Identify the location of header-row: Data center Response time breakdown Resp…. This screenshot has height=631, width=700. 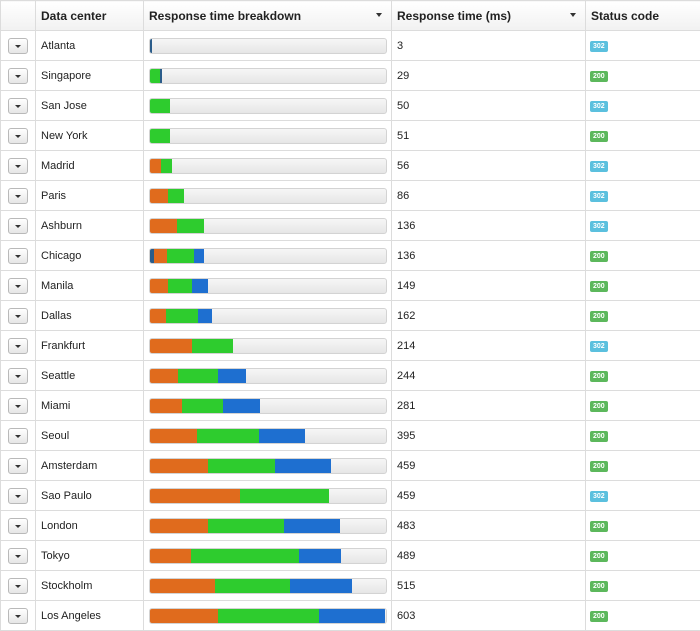
(350, 16).